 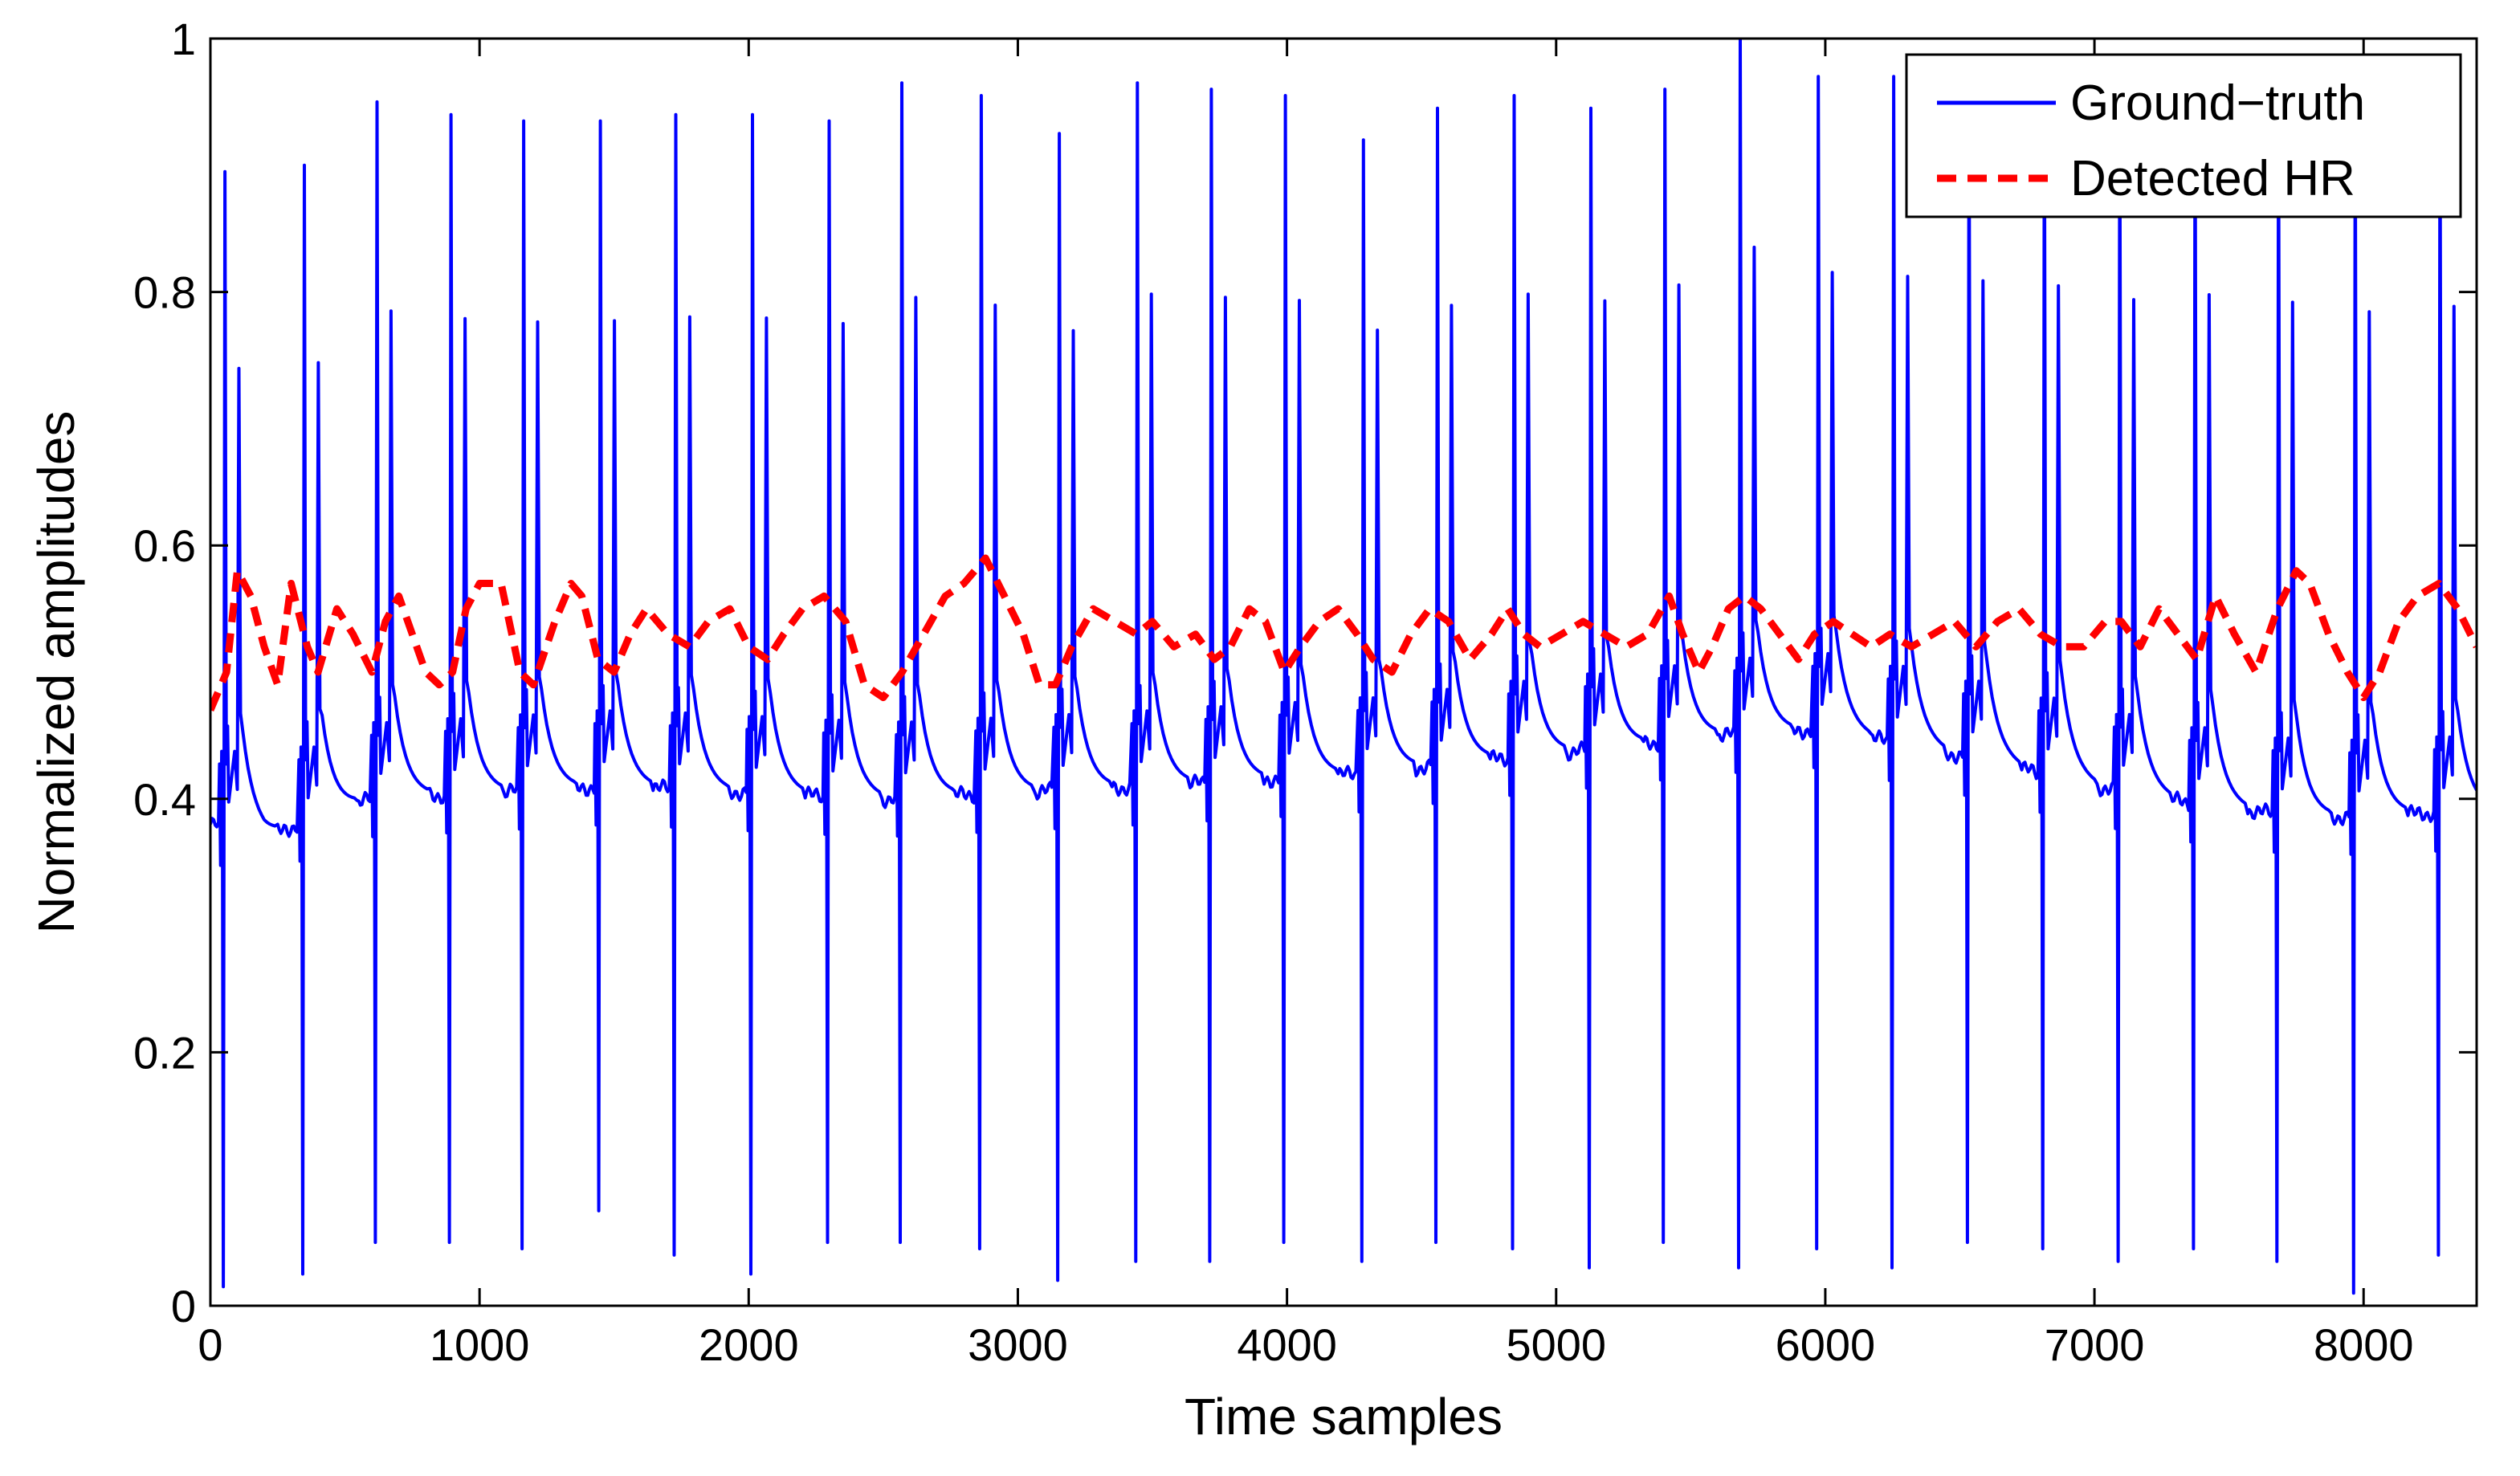 What do you see at coordinates (2364, 1344) in the screenshot?
I see `x-tick-label: 8000` at bounding box center [2364, 1344].